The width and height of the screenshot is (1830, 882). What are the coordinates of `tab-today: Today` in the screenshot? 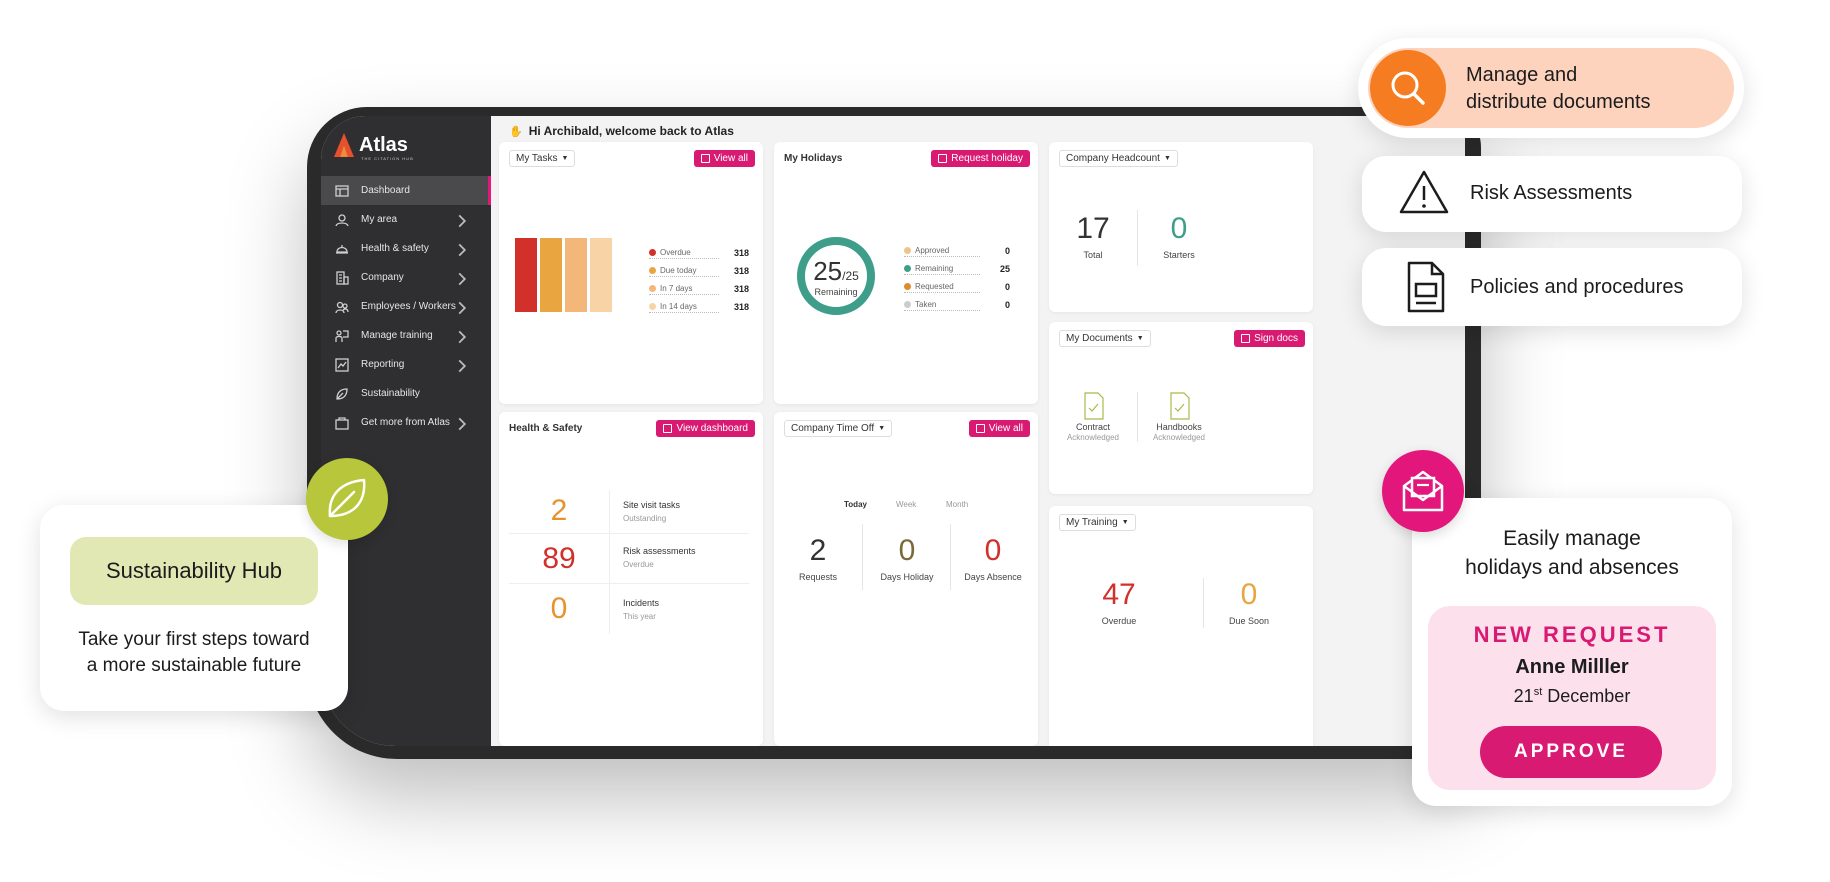 It's located at (855, 504).